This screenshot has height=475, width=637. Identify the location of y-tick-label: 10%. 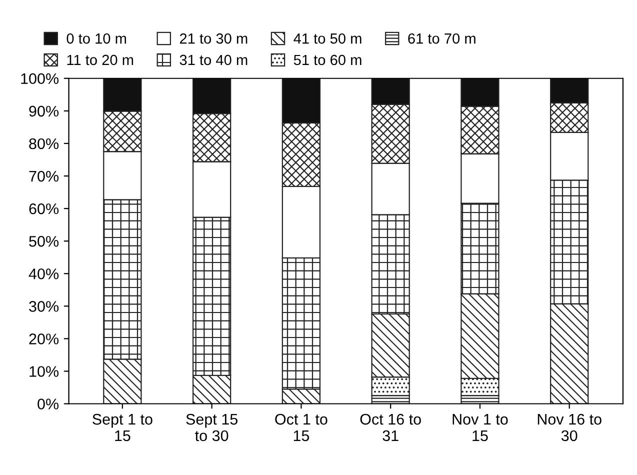
(44, 371).